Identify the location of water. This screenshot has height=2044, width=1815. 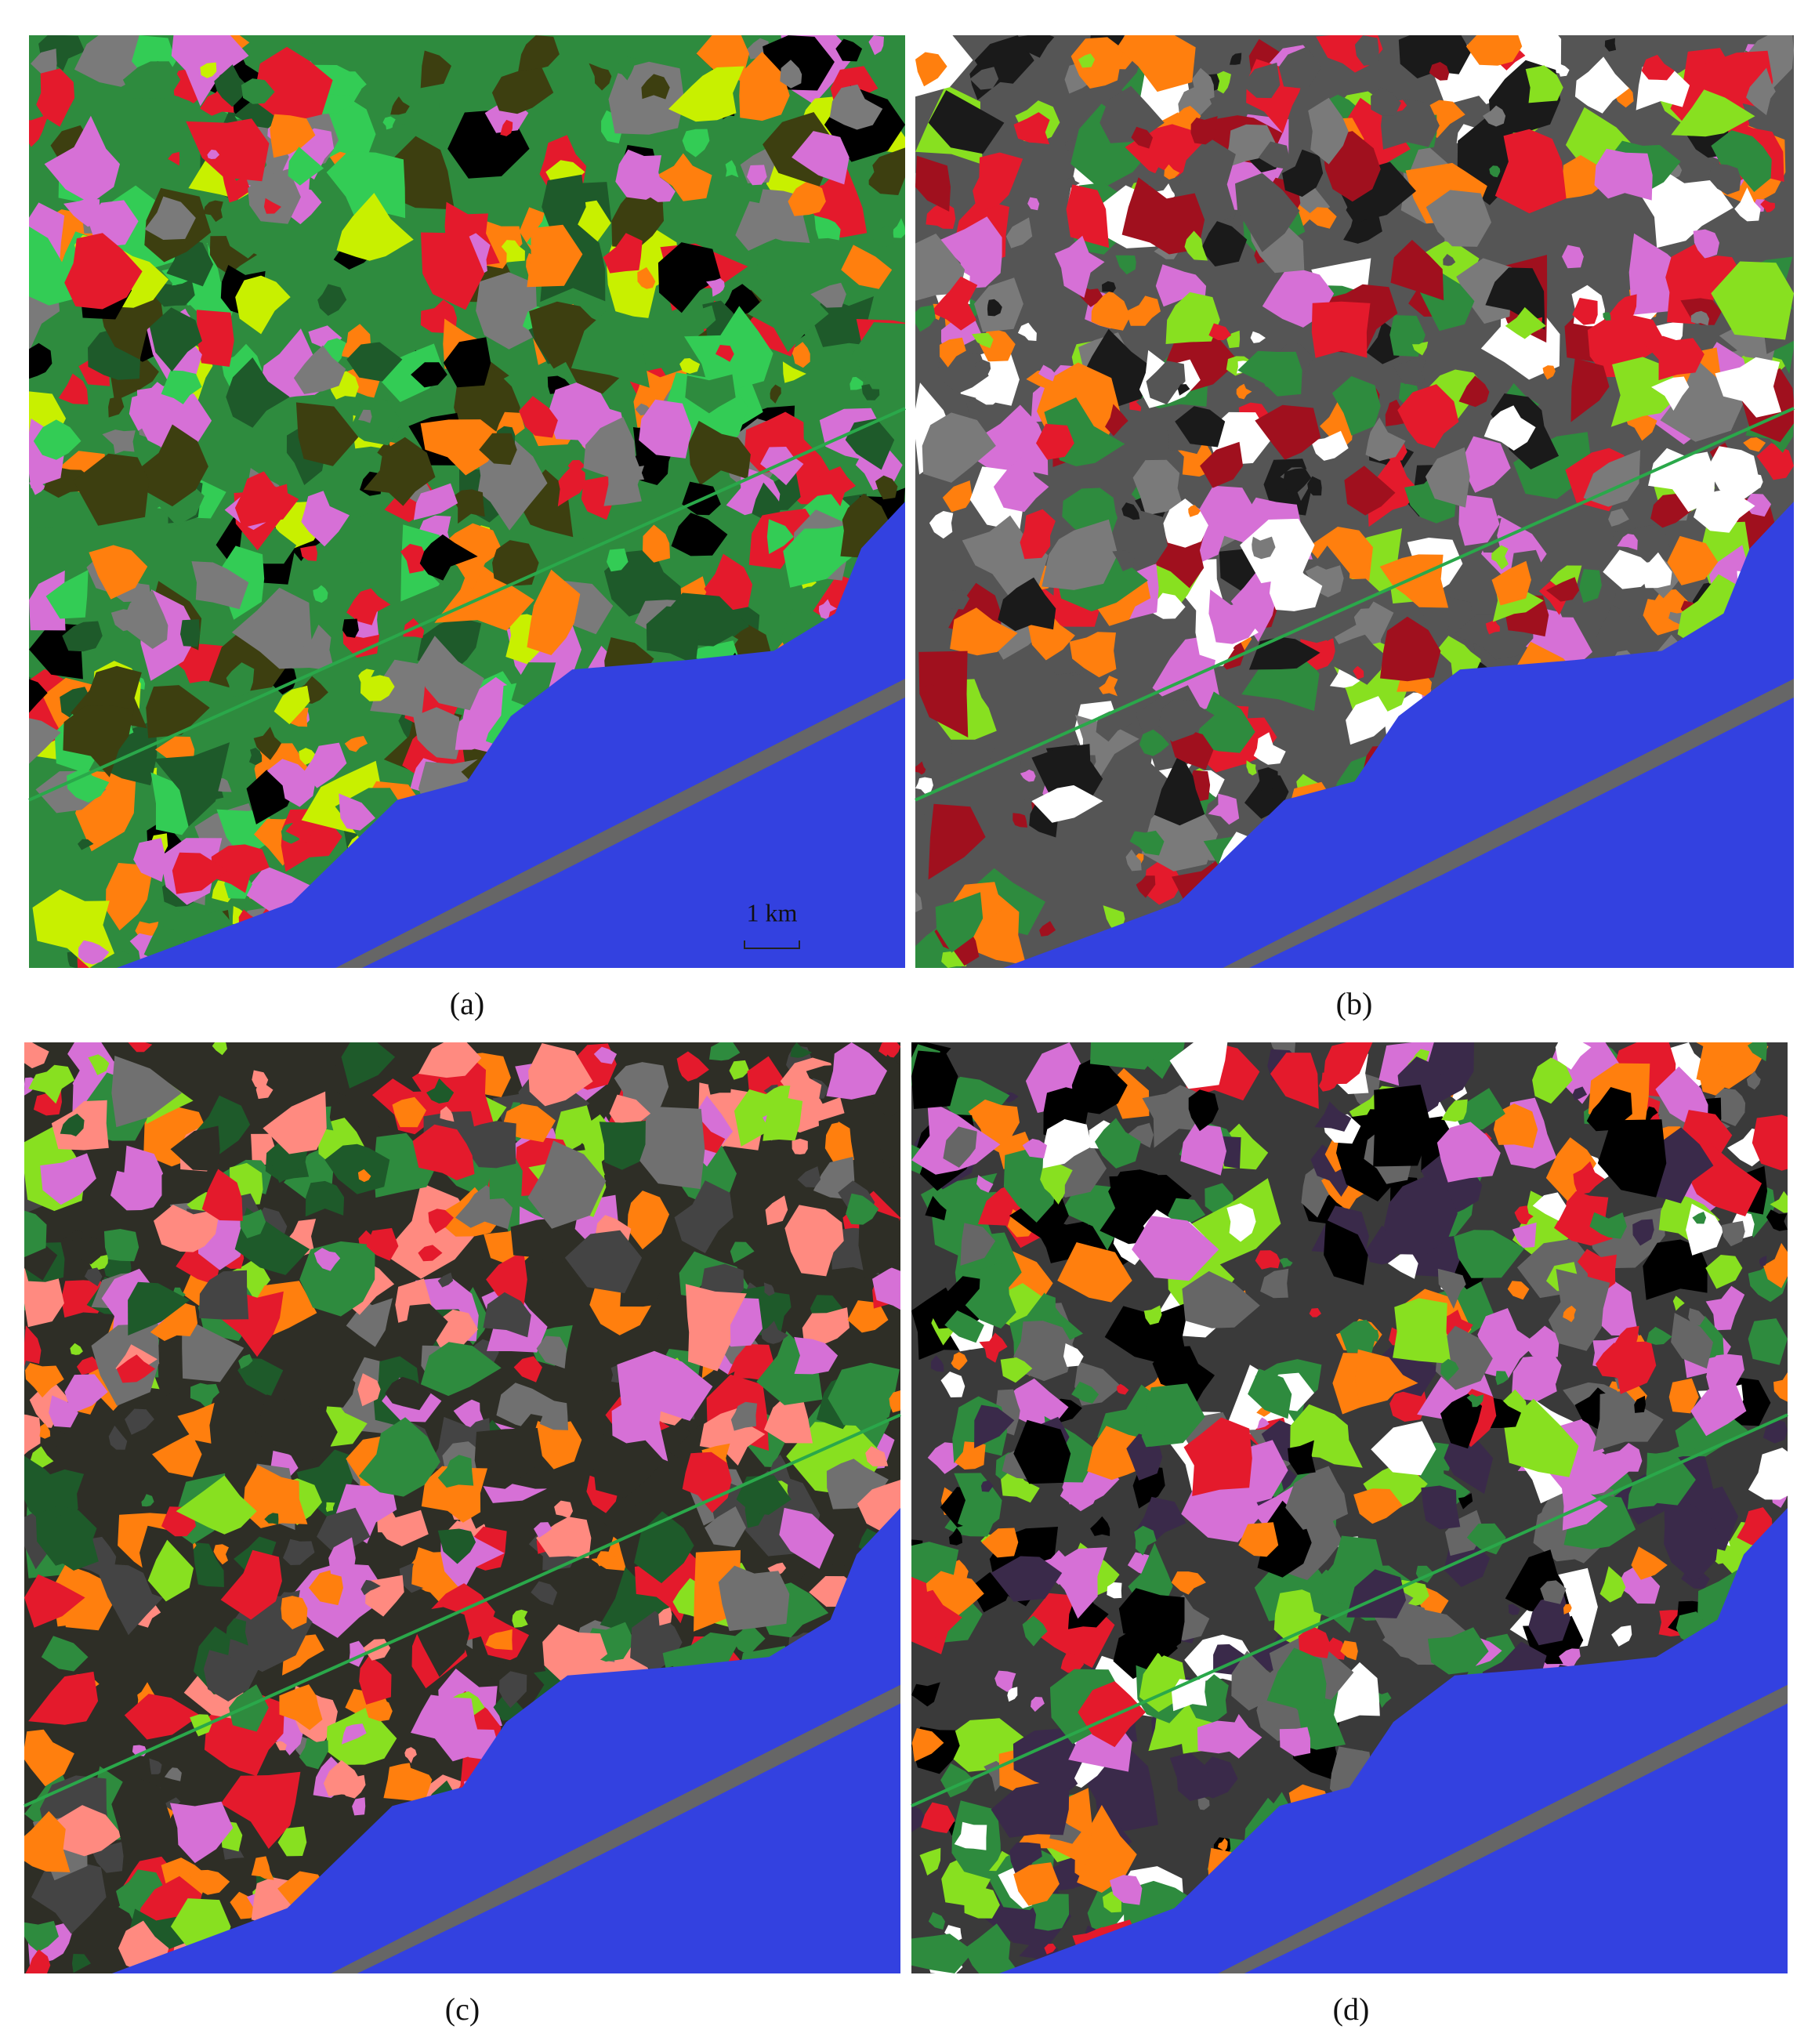
(1393, 1740).